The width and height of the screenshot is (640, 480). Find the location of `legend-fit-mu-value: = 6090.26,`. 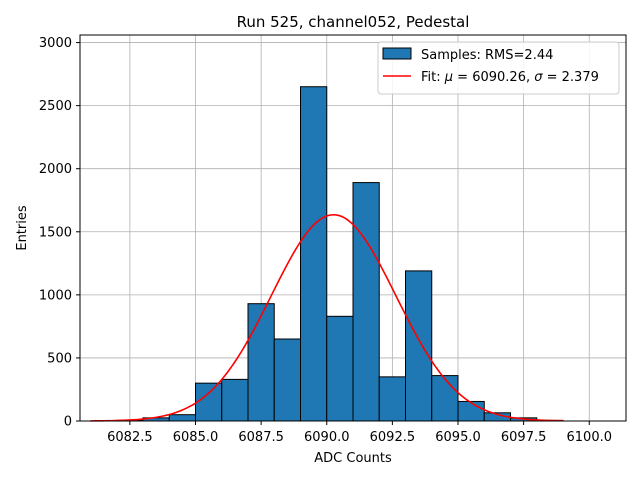

legend-fit-mu-value: = 6090.26, is located at coordinates (493, 77).